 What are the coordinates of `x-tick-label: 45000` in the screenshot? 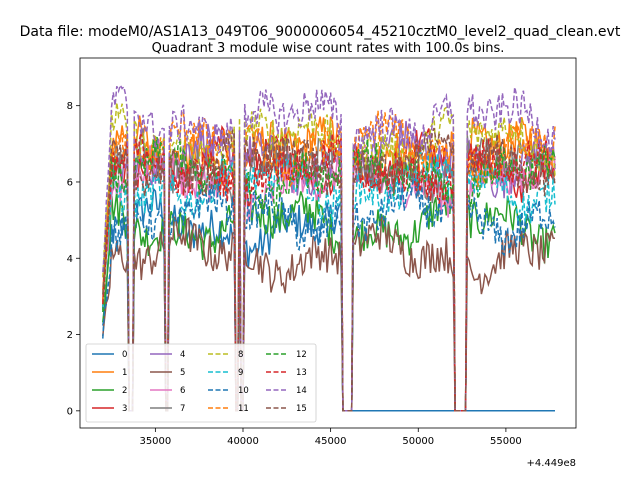 It's located at (331, 441).